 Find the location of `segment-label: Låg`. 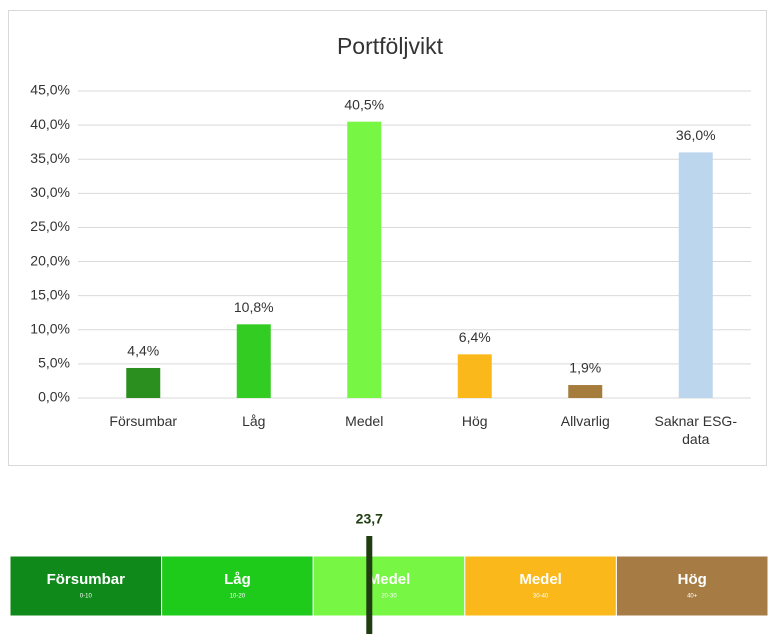

segment-label: Låg is located at coordinates (237, 579).